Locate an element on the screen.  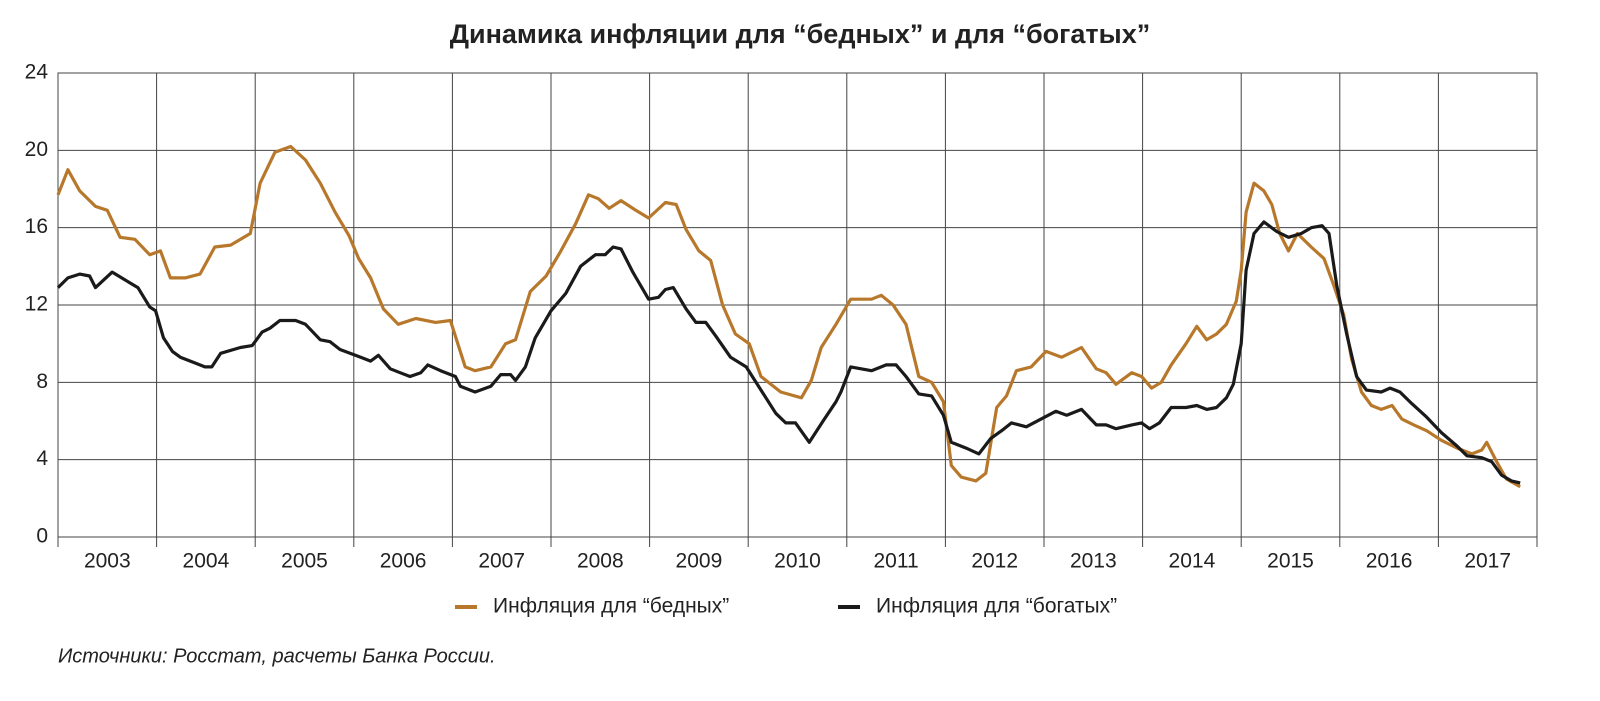
x-tick-label: 2016 is located at coordinates (1389, 561).